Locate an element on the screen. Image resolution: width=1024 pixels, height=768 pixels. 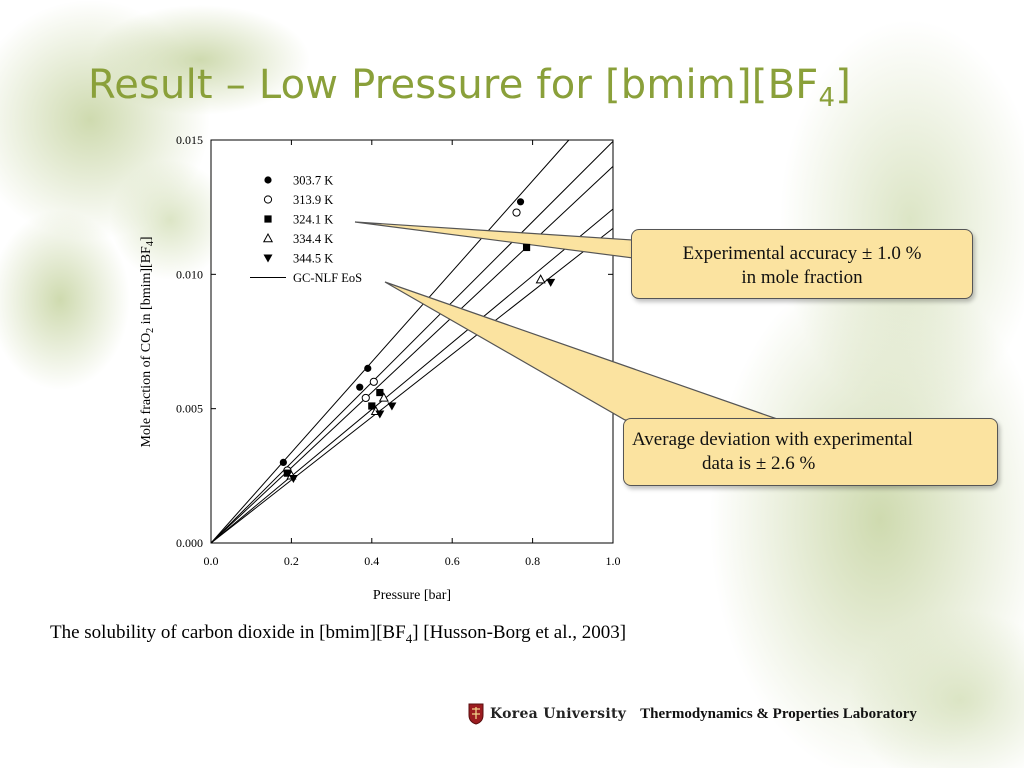
lab-name: Thermodynamics & Properties Laboratory is located at coordinates (778, 713).